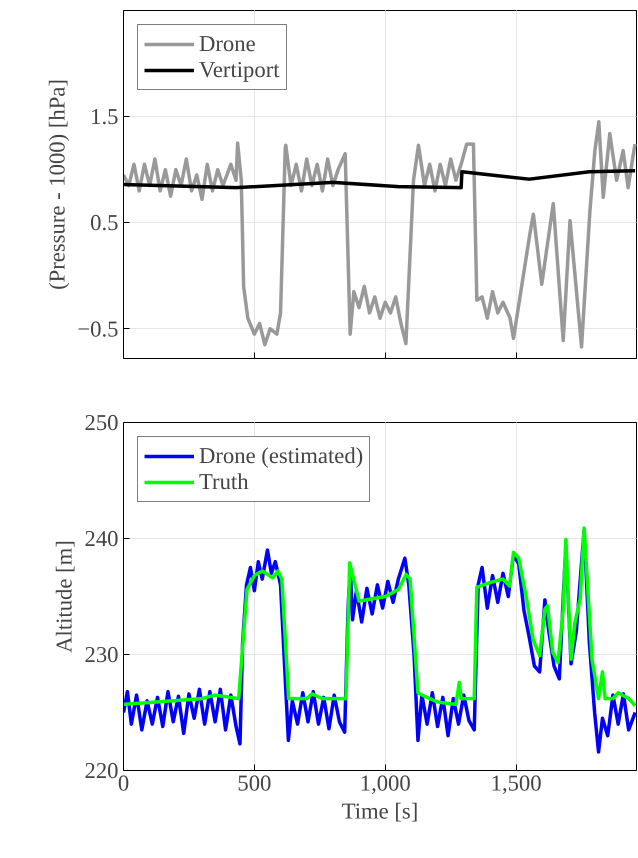 The image size is (638, 858). I want to click on y-tick-label: 1.5, so click(104, 117).